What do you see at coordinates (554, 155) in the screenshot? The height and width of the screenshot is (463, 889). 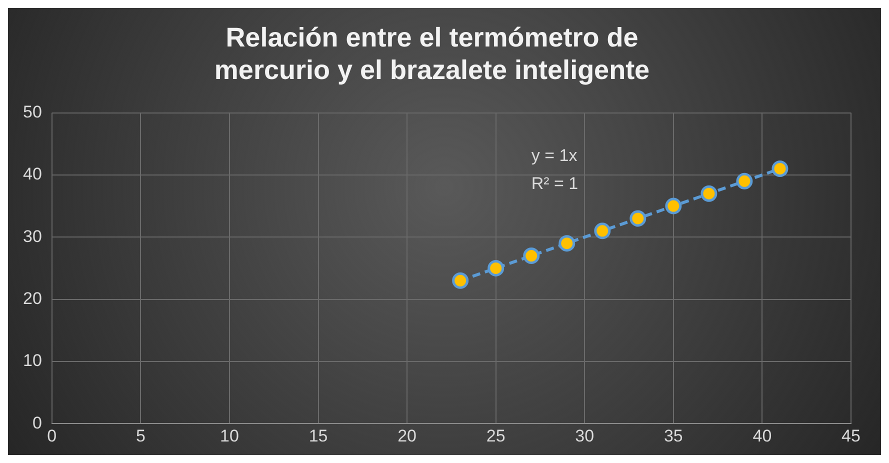 I see `annotation: y = 1x` at bounding box center [554, 155].